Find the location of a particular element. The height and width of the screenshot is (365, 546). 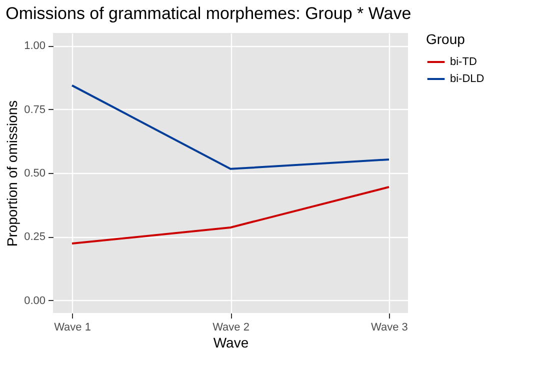

chart-title: Omissions of grammatical morphemes: Group * Wave is located at coordinates (209, 13).